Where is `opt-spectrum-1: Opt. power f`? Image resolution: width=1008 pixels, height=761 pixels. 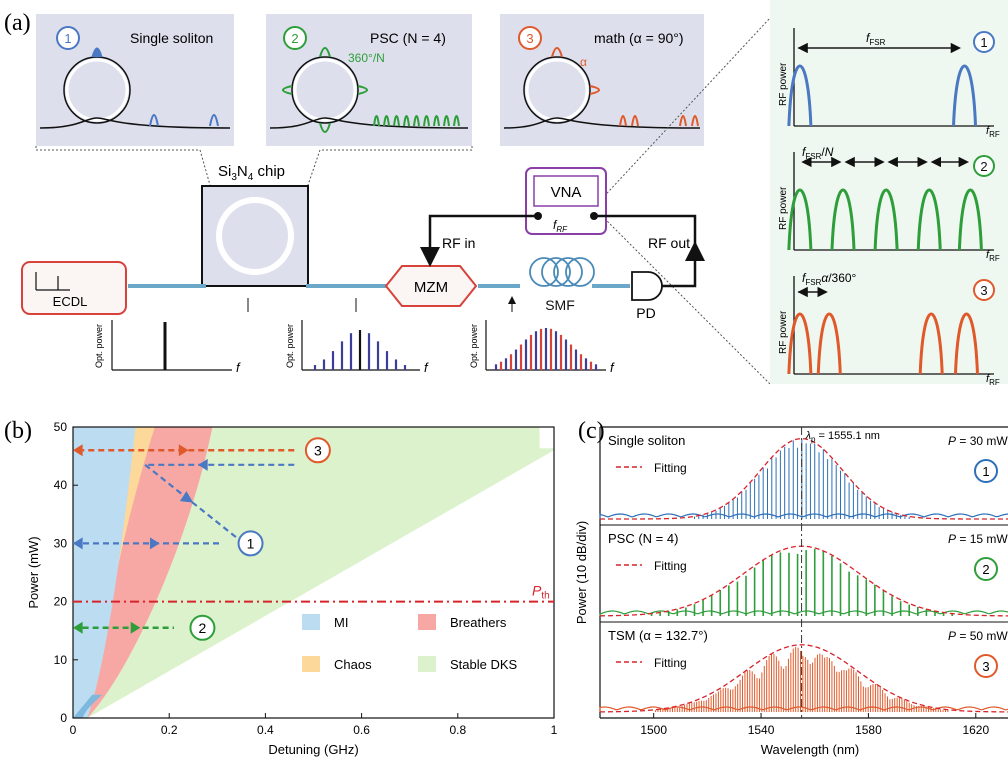
opt-spectrum-1: Opt. power f is located at coordinates (167, 347).